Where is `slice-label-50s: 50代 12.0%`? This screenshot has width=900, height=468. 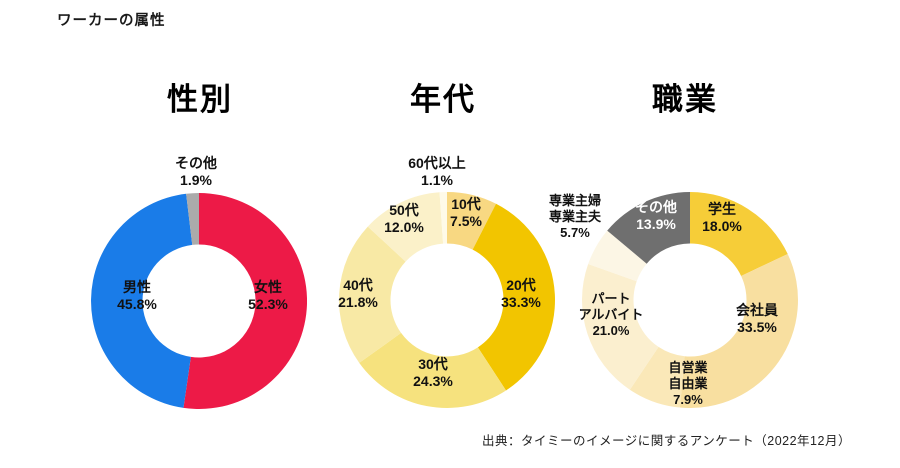
slice-label-50s: 50代 12.0% is located at coordinates (404, 219).